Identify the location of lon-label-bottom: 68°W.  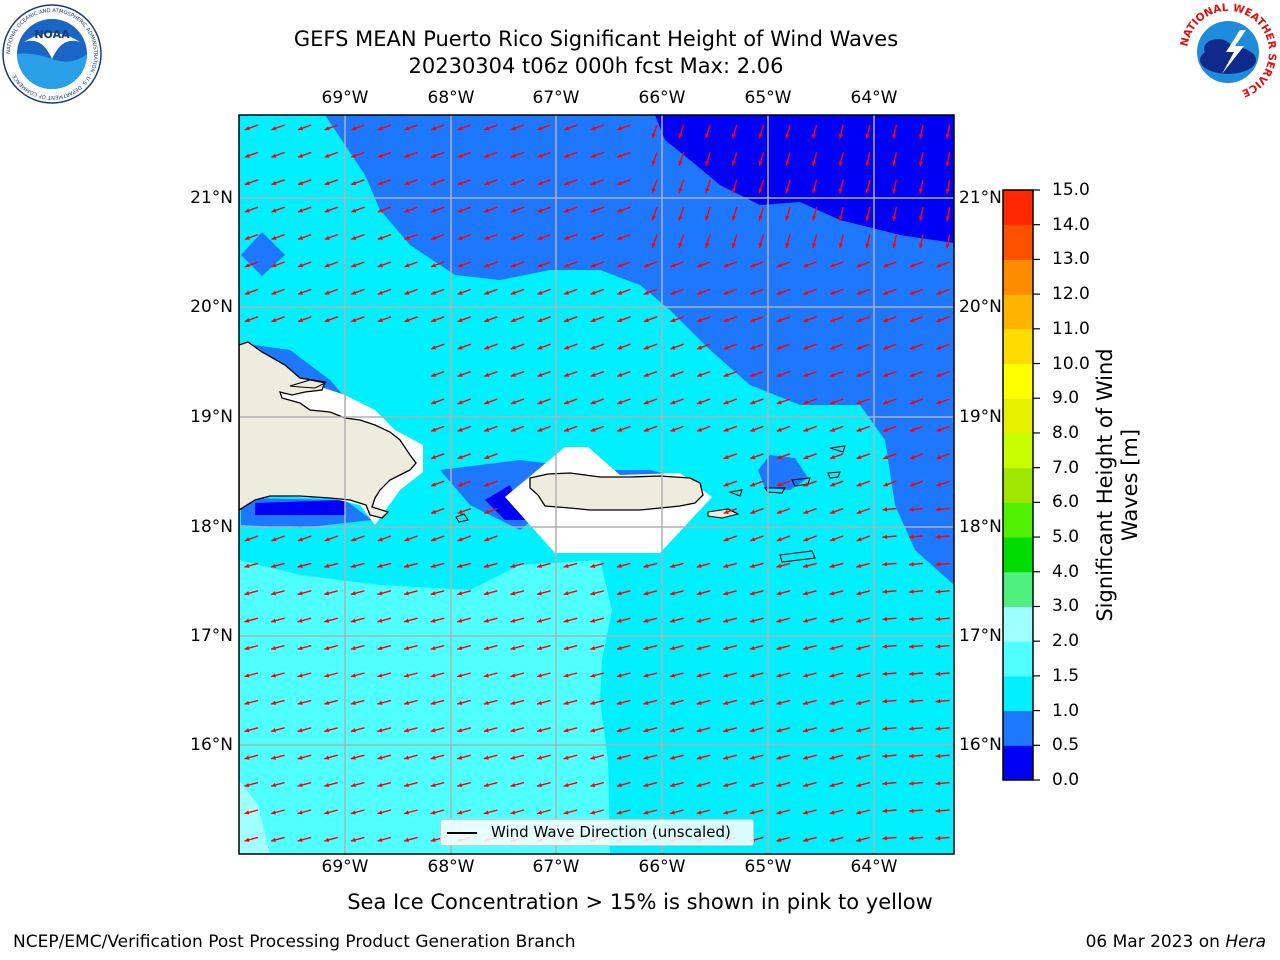
(451, 867).